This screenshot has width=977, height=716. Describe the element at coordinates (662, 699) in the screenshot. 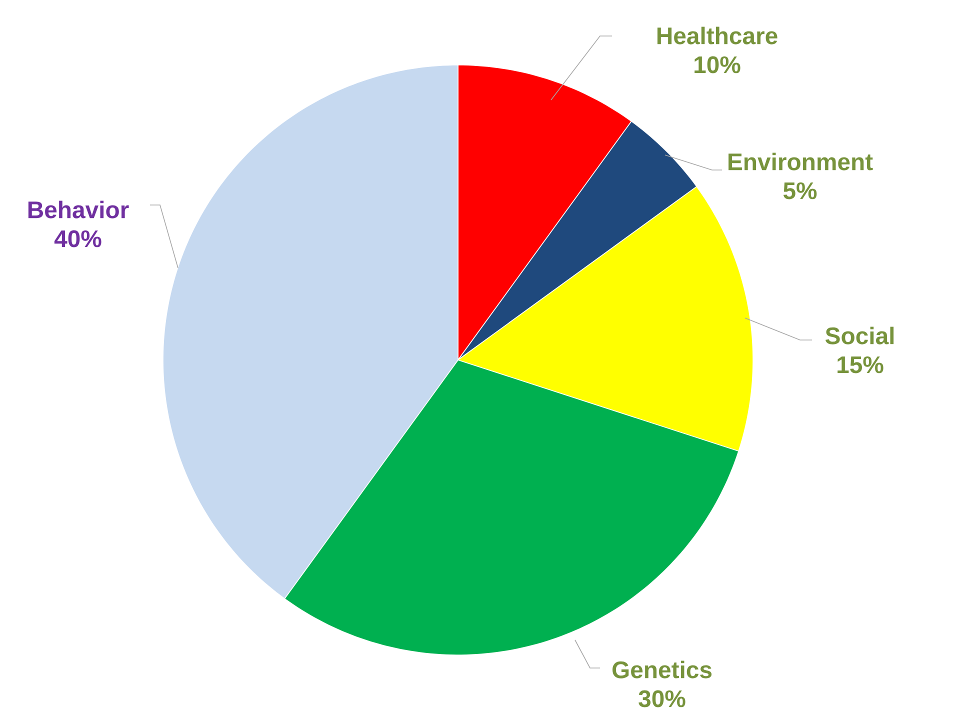

I see `data-label: 30%` at that location.